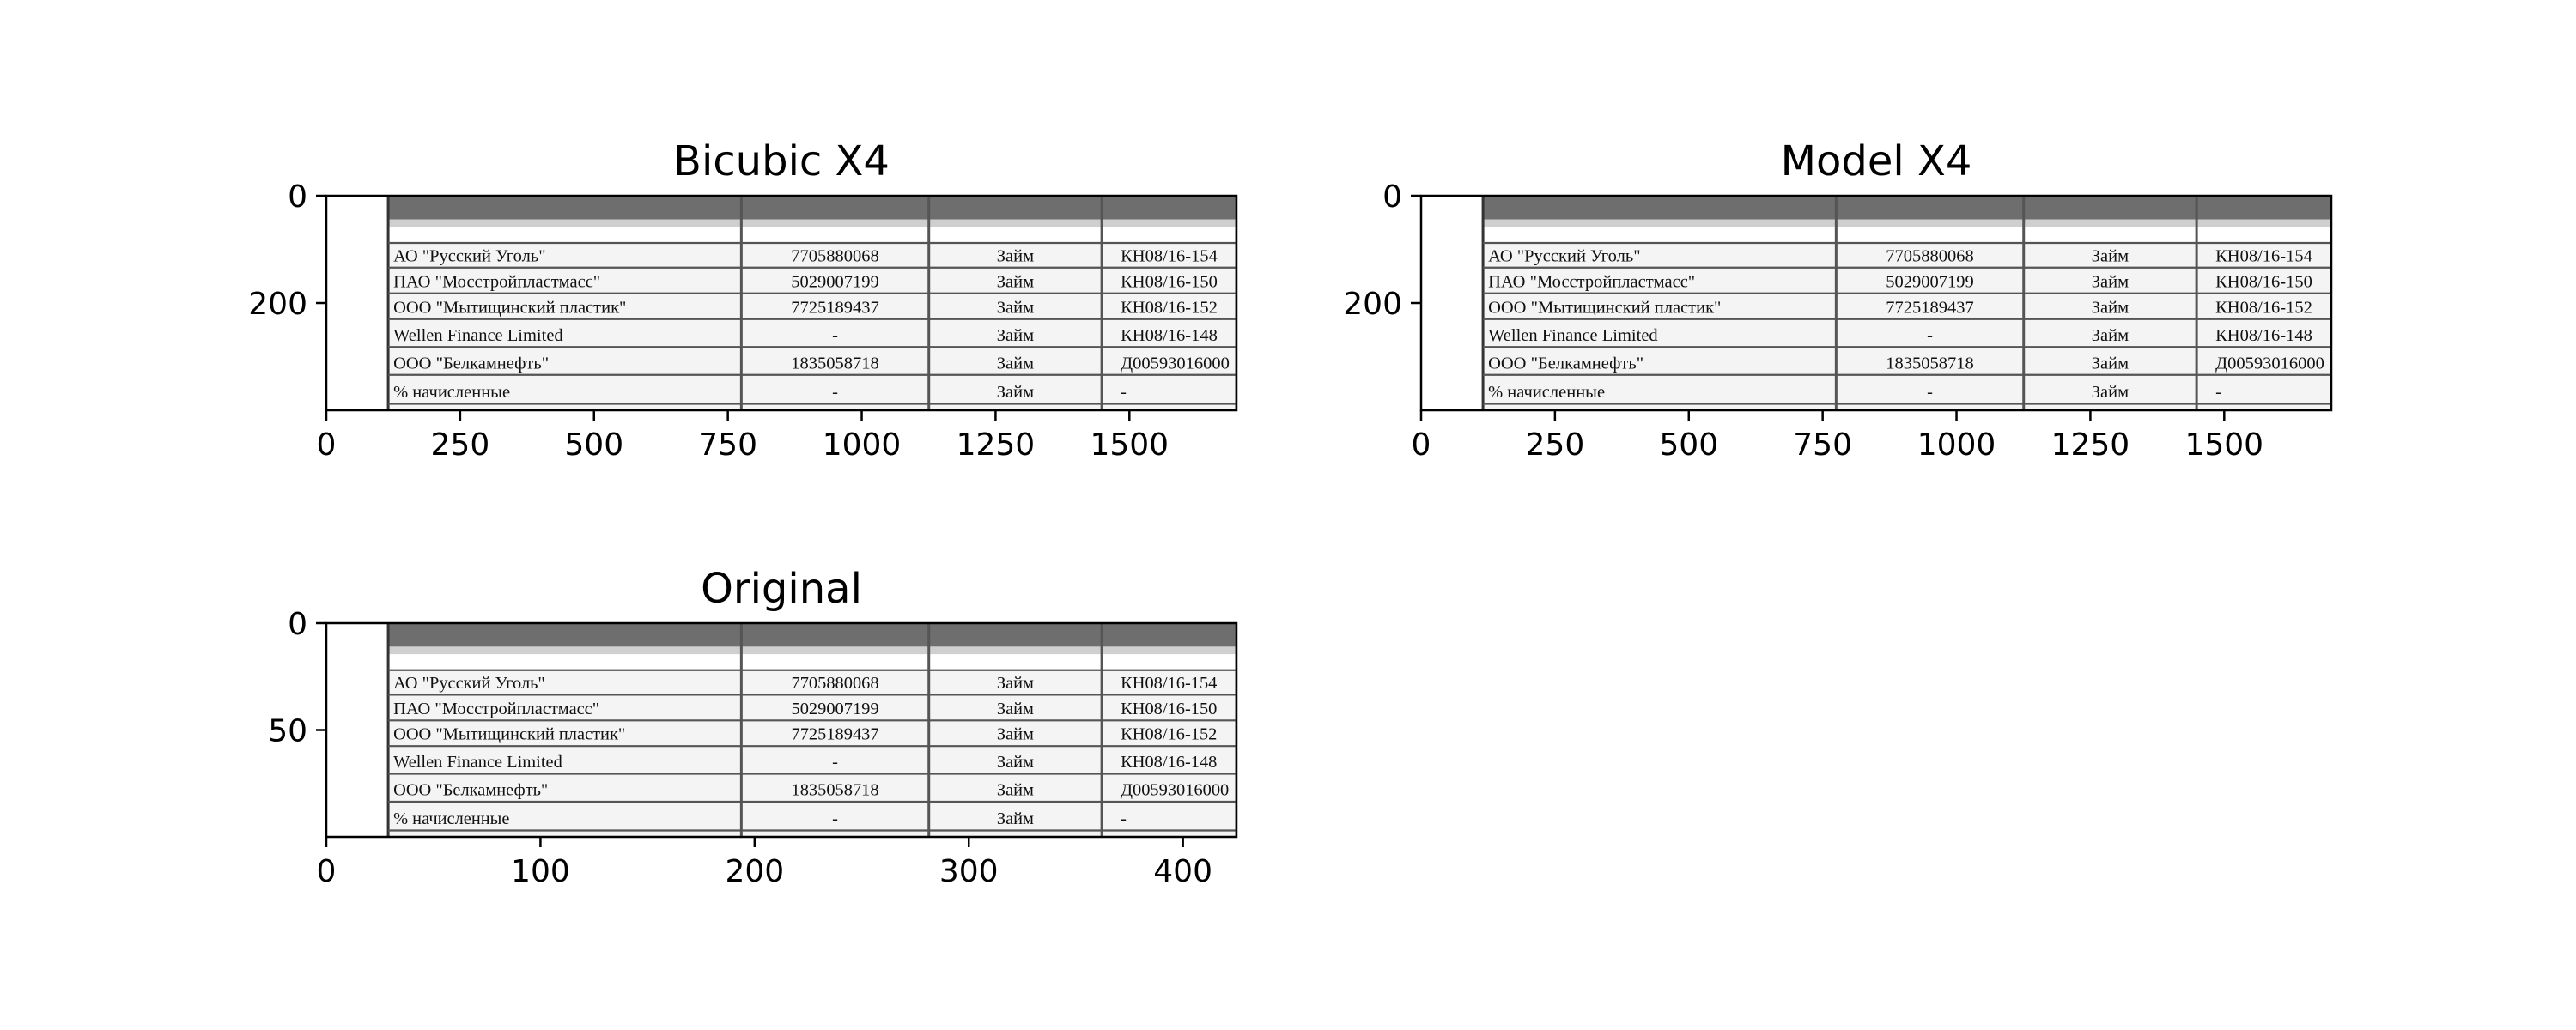 This screenshot has width=2576, height=1030. I want to click on x-tick-label: 250, so click(1555, 445).